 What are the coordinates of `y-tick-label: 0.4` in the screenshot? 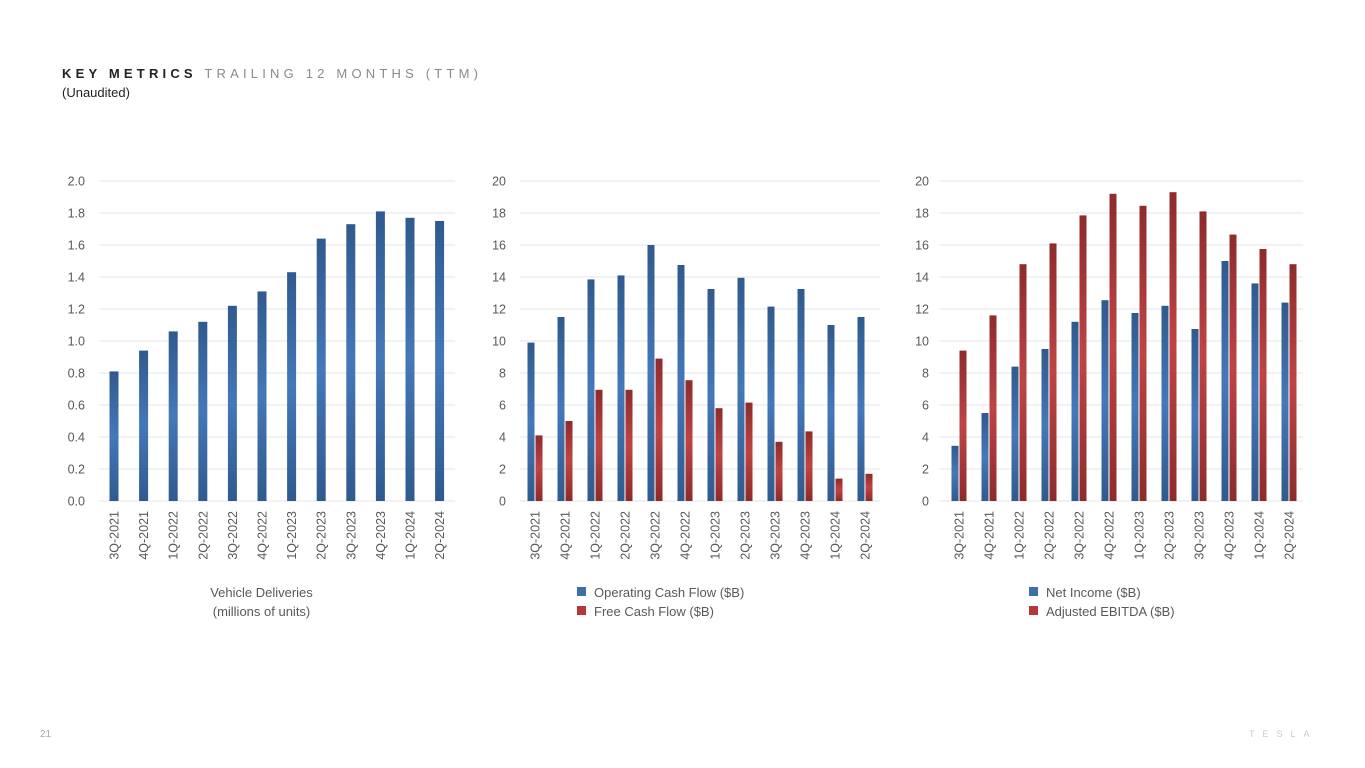 It's located at (76, 438).